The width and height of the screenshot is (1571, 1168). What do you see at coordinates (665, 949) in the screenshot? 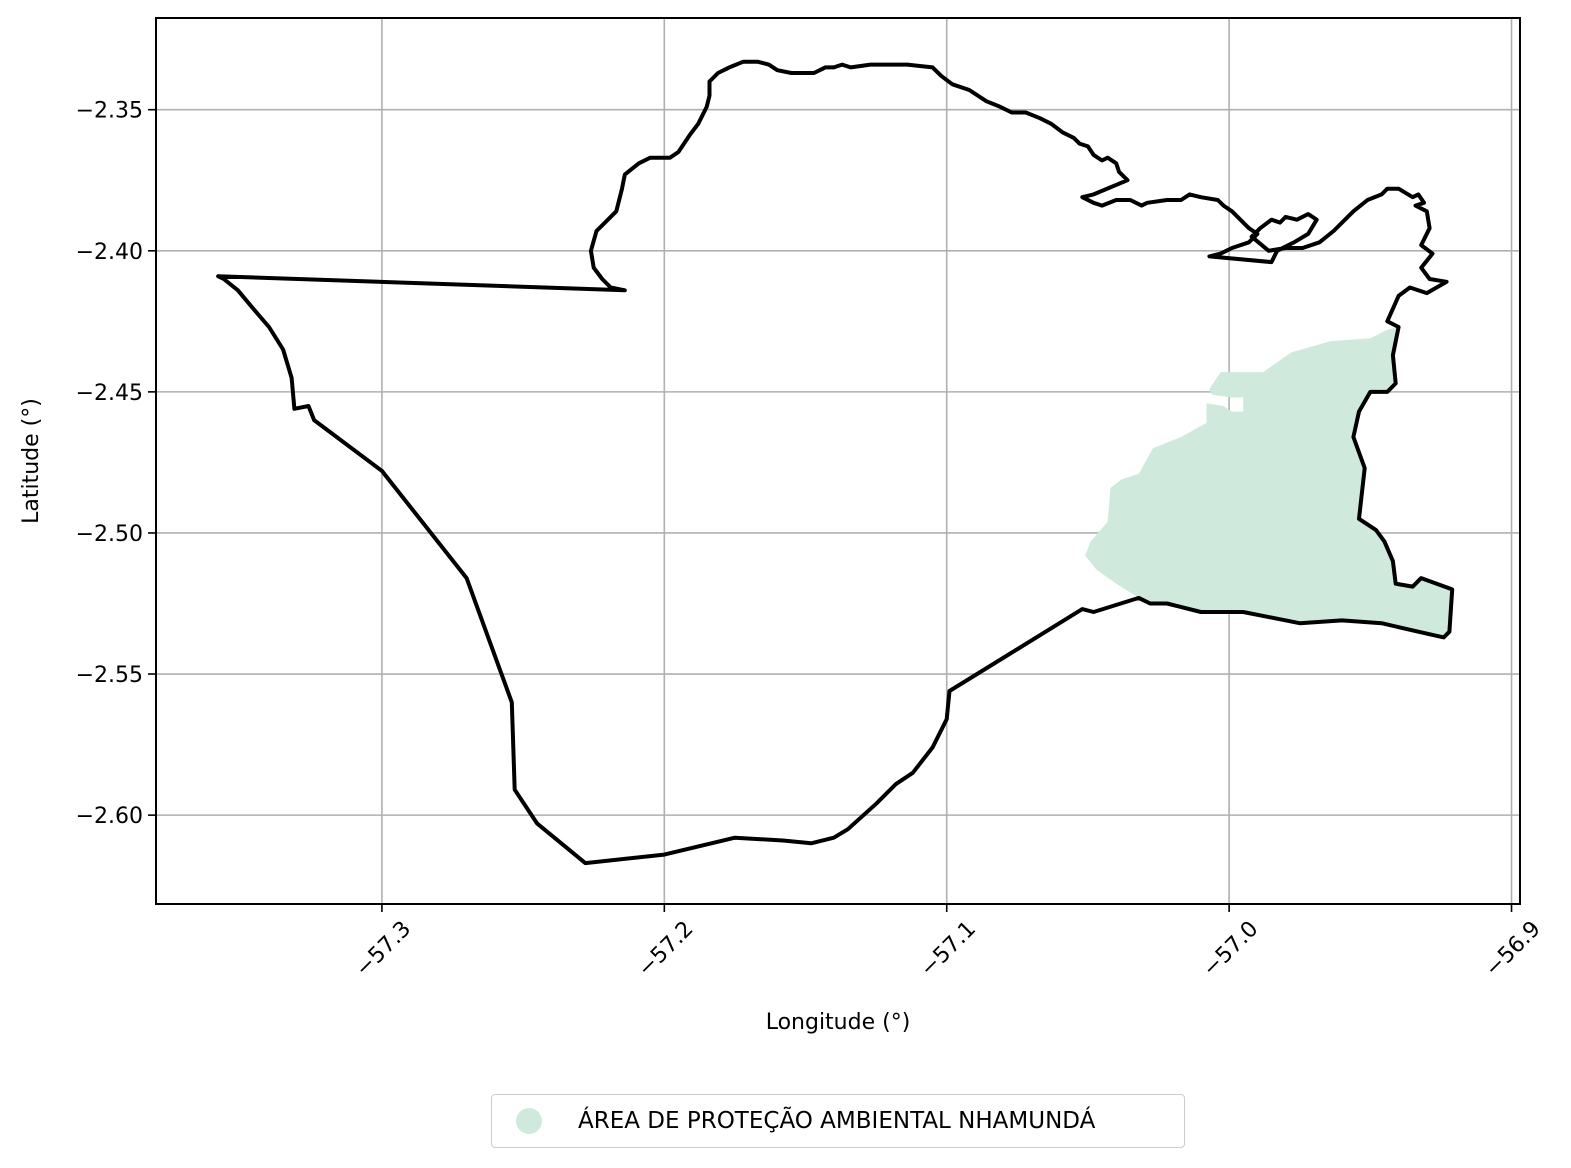
I see `x-tick-label: −57.2` at bounding box center [665, 949].